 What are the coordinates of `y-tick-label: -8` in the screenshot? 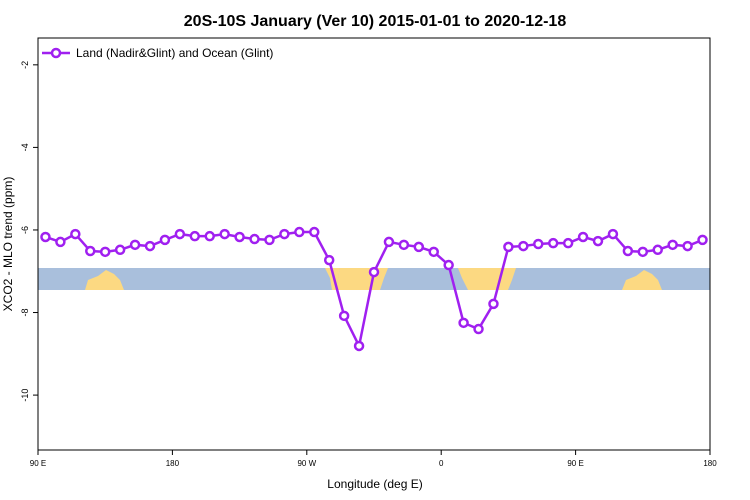 It's located at (25, 313).